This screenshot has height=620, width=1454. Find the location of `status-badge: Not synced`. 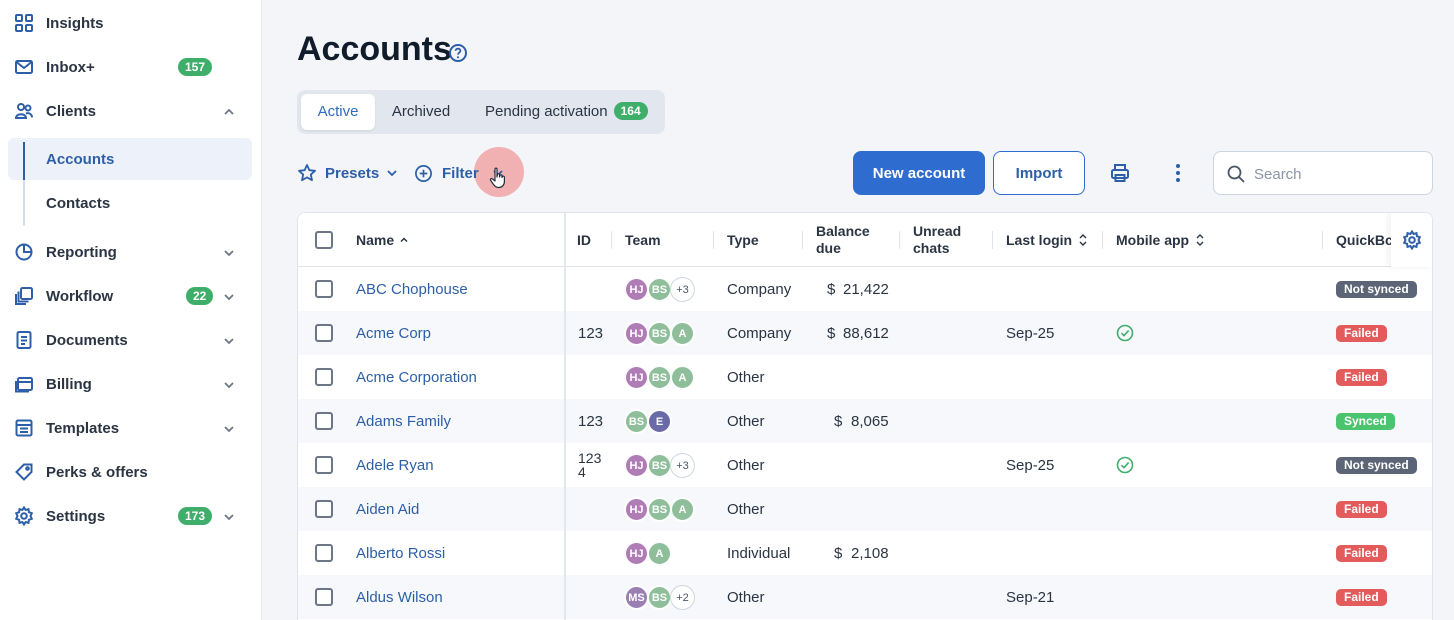

status-badge: Not synced is located at coordinates (1376, 465).